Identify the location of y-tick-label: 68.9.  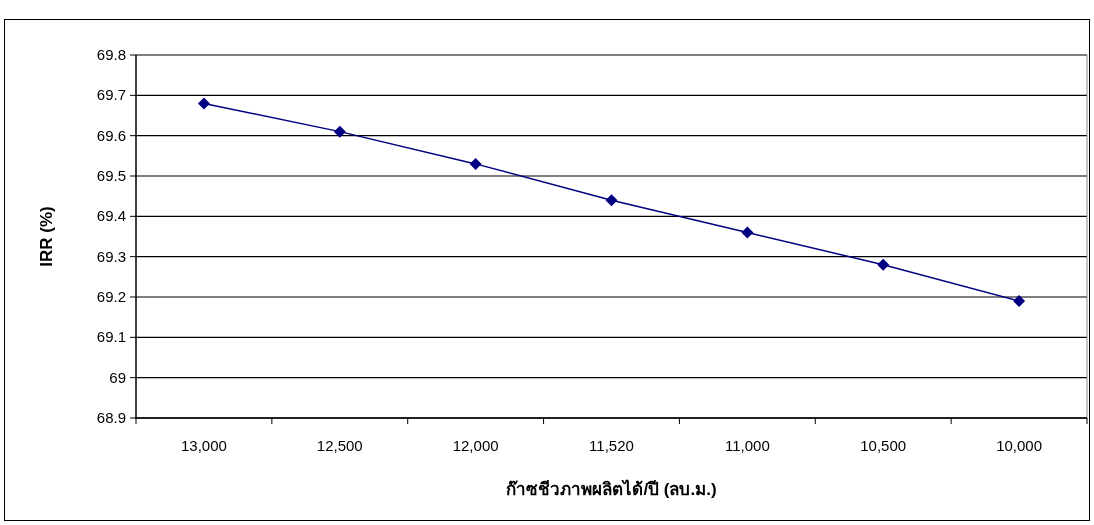
(111, 417).